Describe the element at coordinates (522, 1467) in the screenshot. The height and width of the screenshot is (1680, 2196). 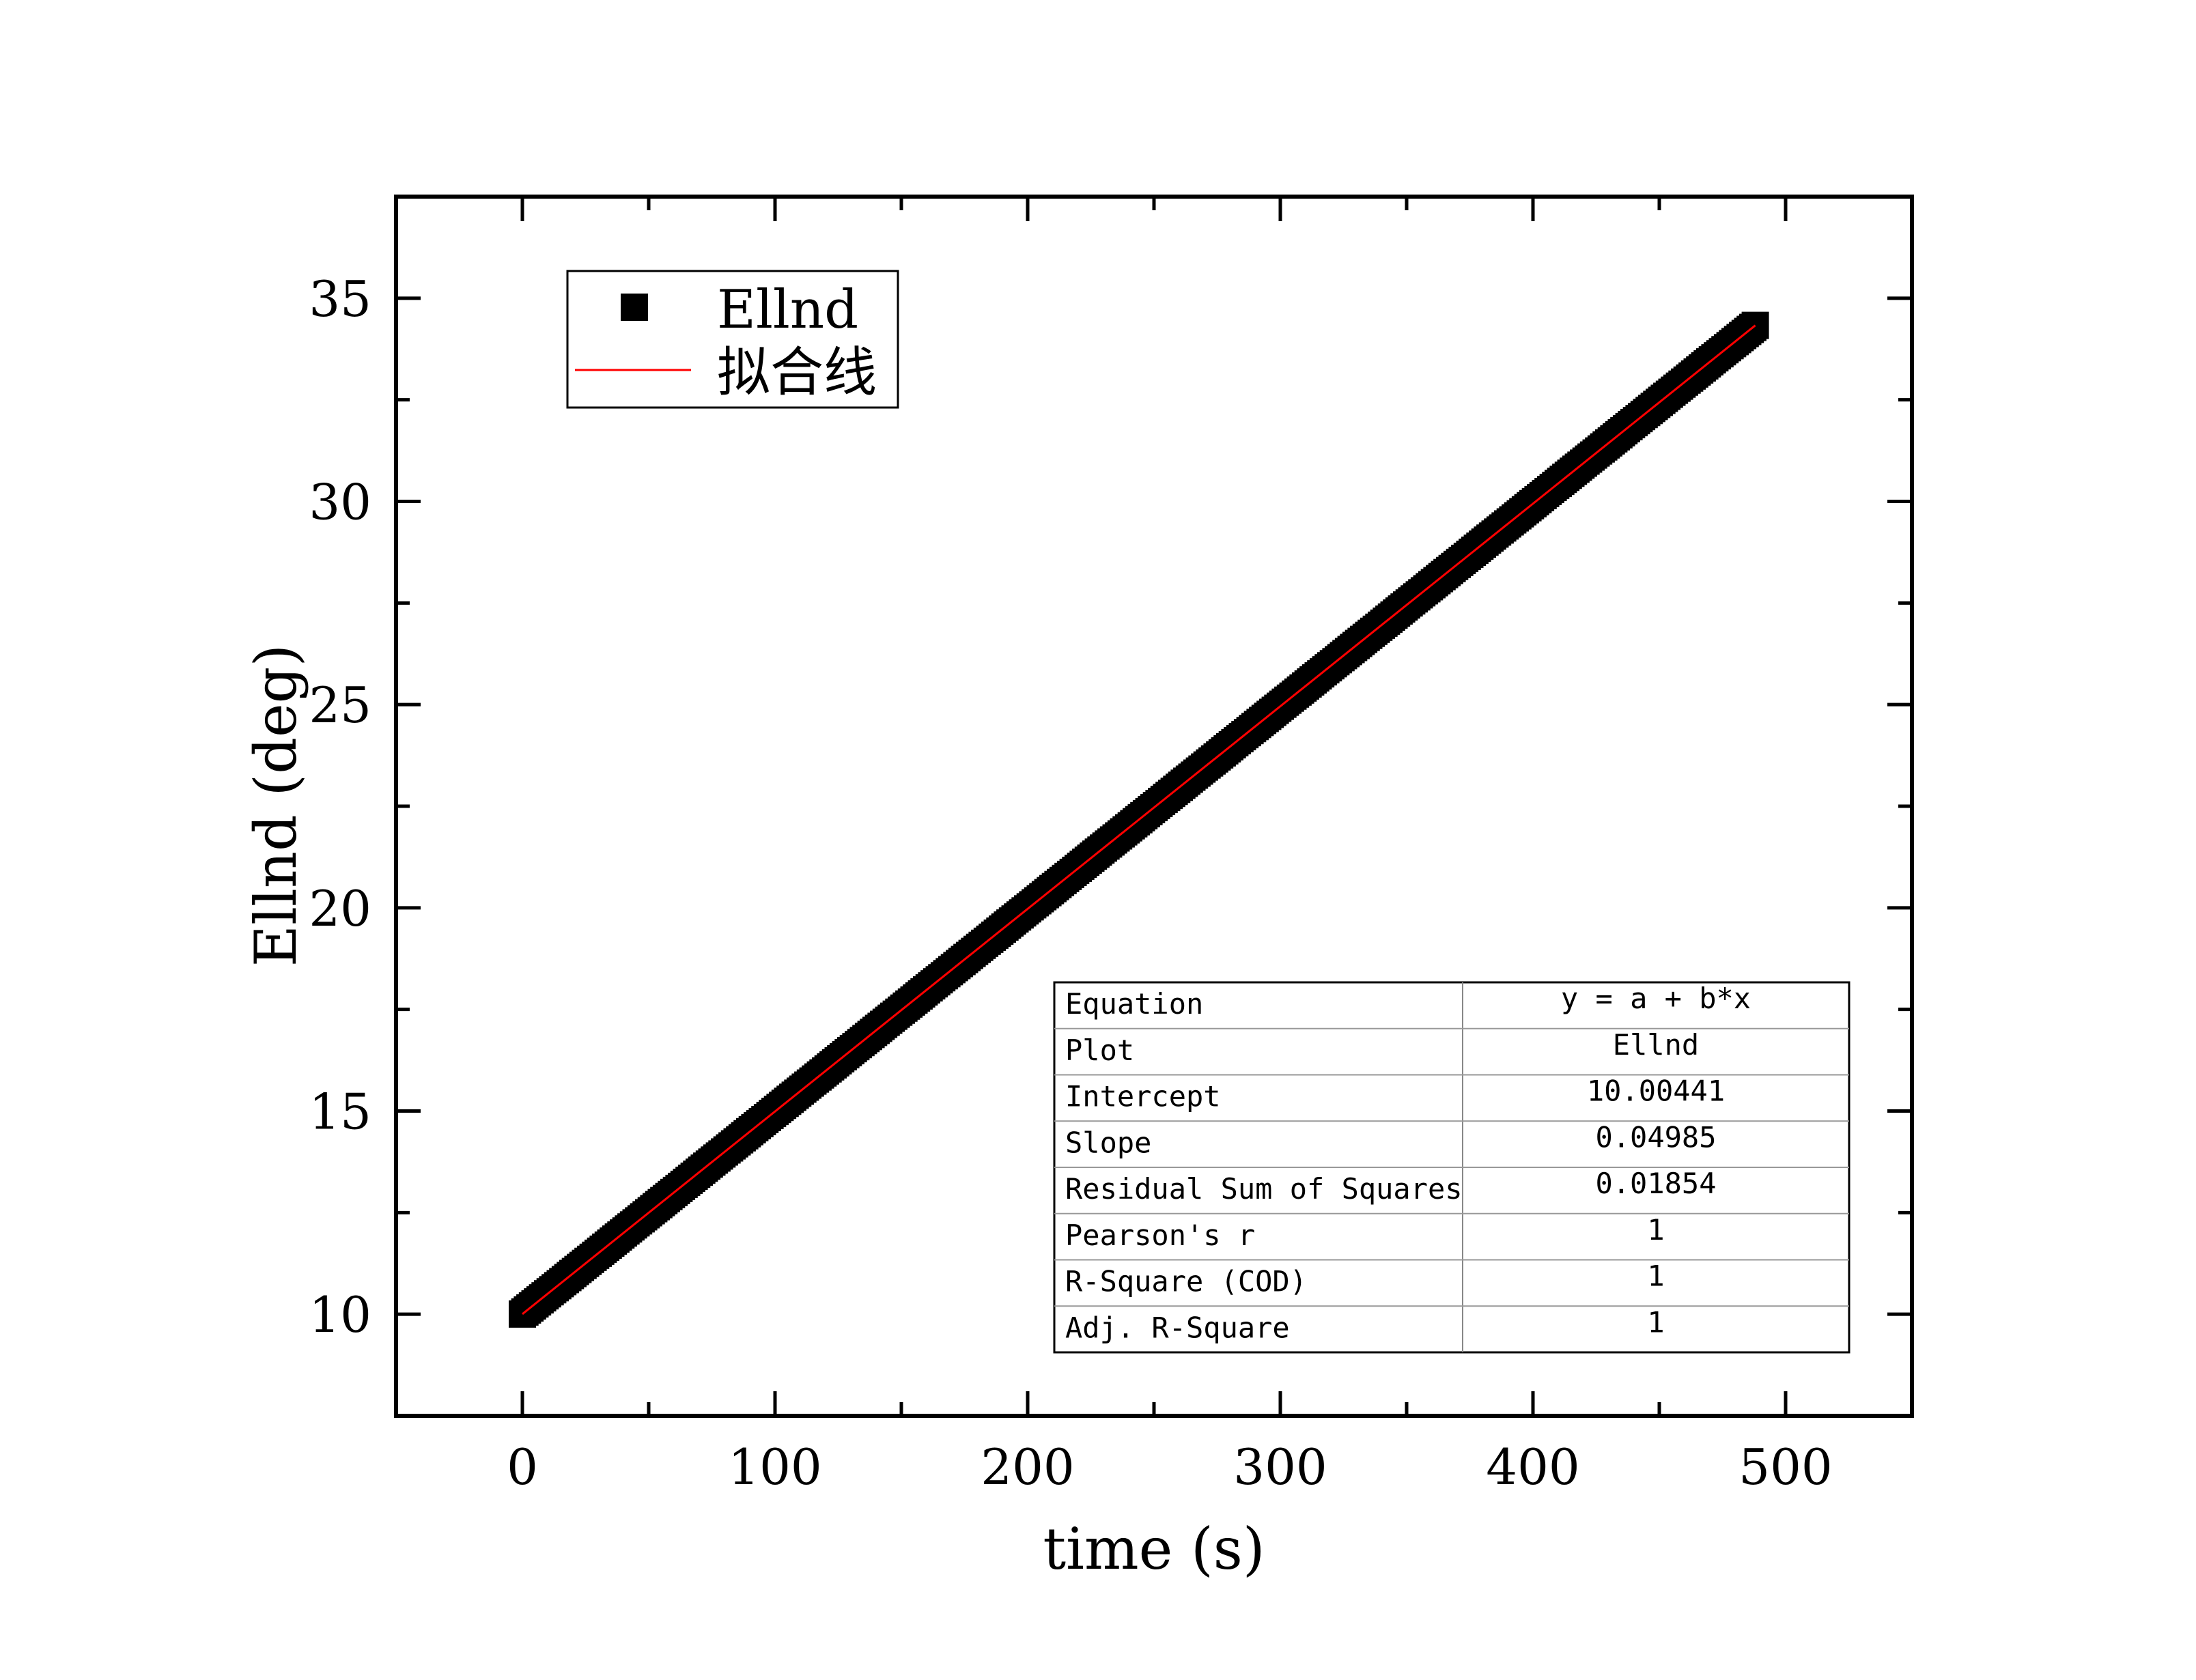
I see `x-tick-label: 0` at that location.